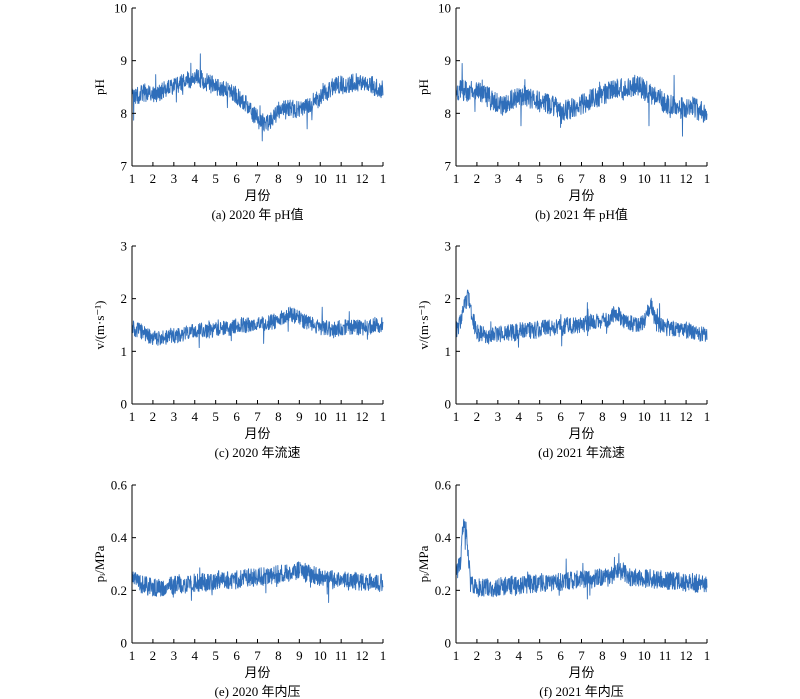  Describe the element at coordinates (99, 87) in the screenshot. I see `y-axis-title: pH` at that location.